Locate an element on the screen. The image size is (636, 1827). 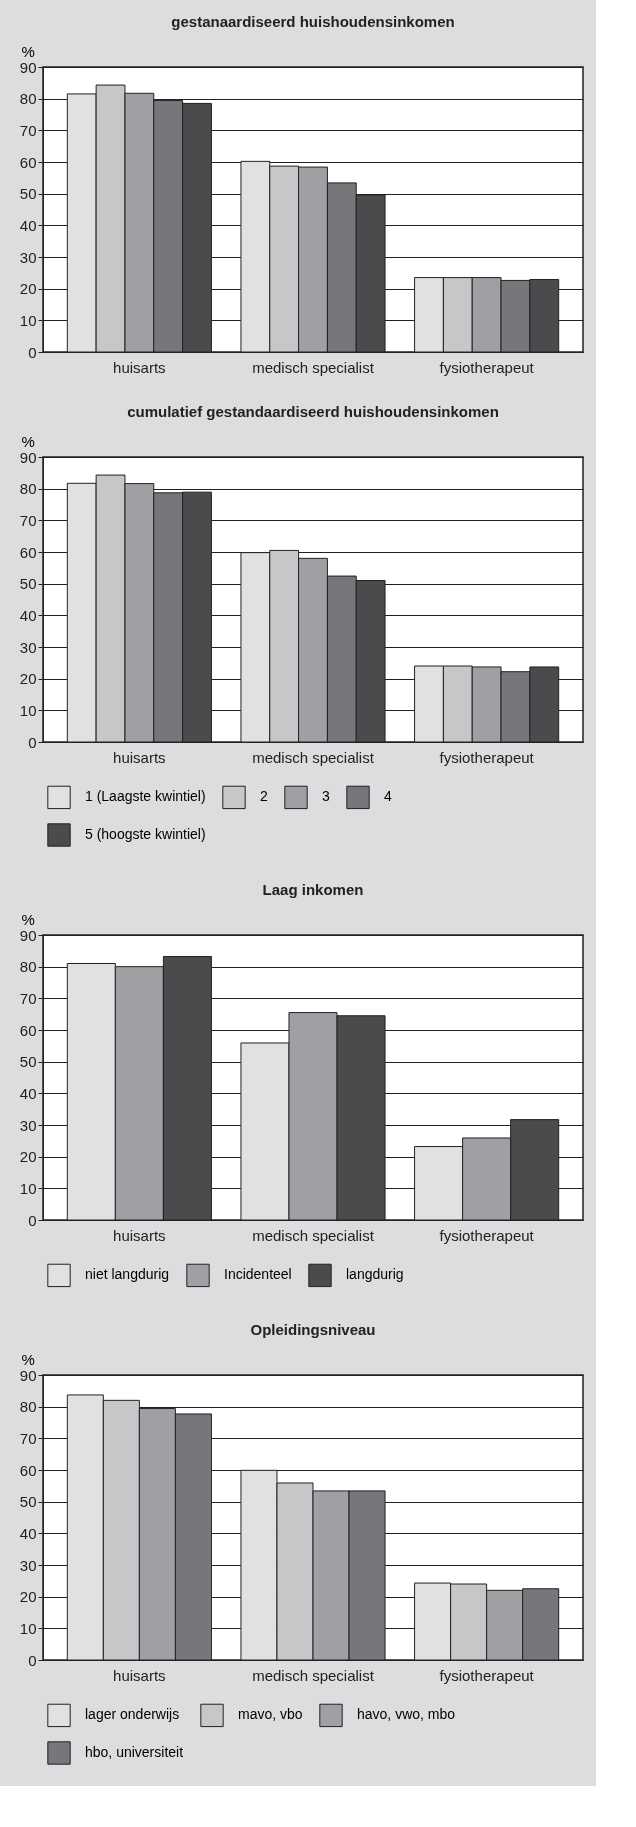
legend-label: niet langdurig is located at coordinates (127, 1274).